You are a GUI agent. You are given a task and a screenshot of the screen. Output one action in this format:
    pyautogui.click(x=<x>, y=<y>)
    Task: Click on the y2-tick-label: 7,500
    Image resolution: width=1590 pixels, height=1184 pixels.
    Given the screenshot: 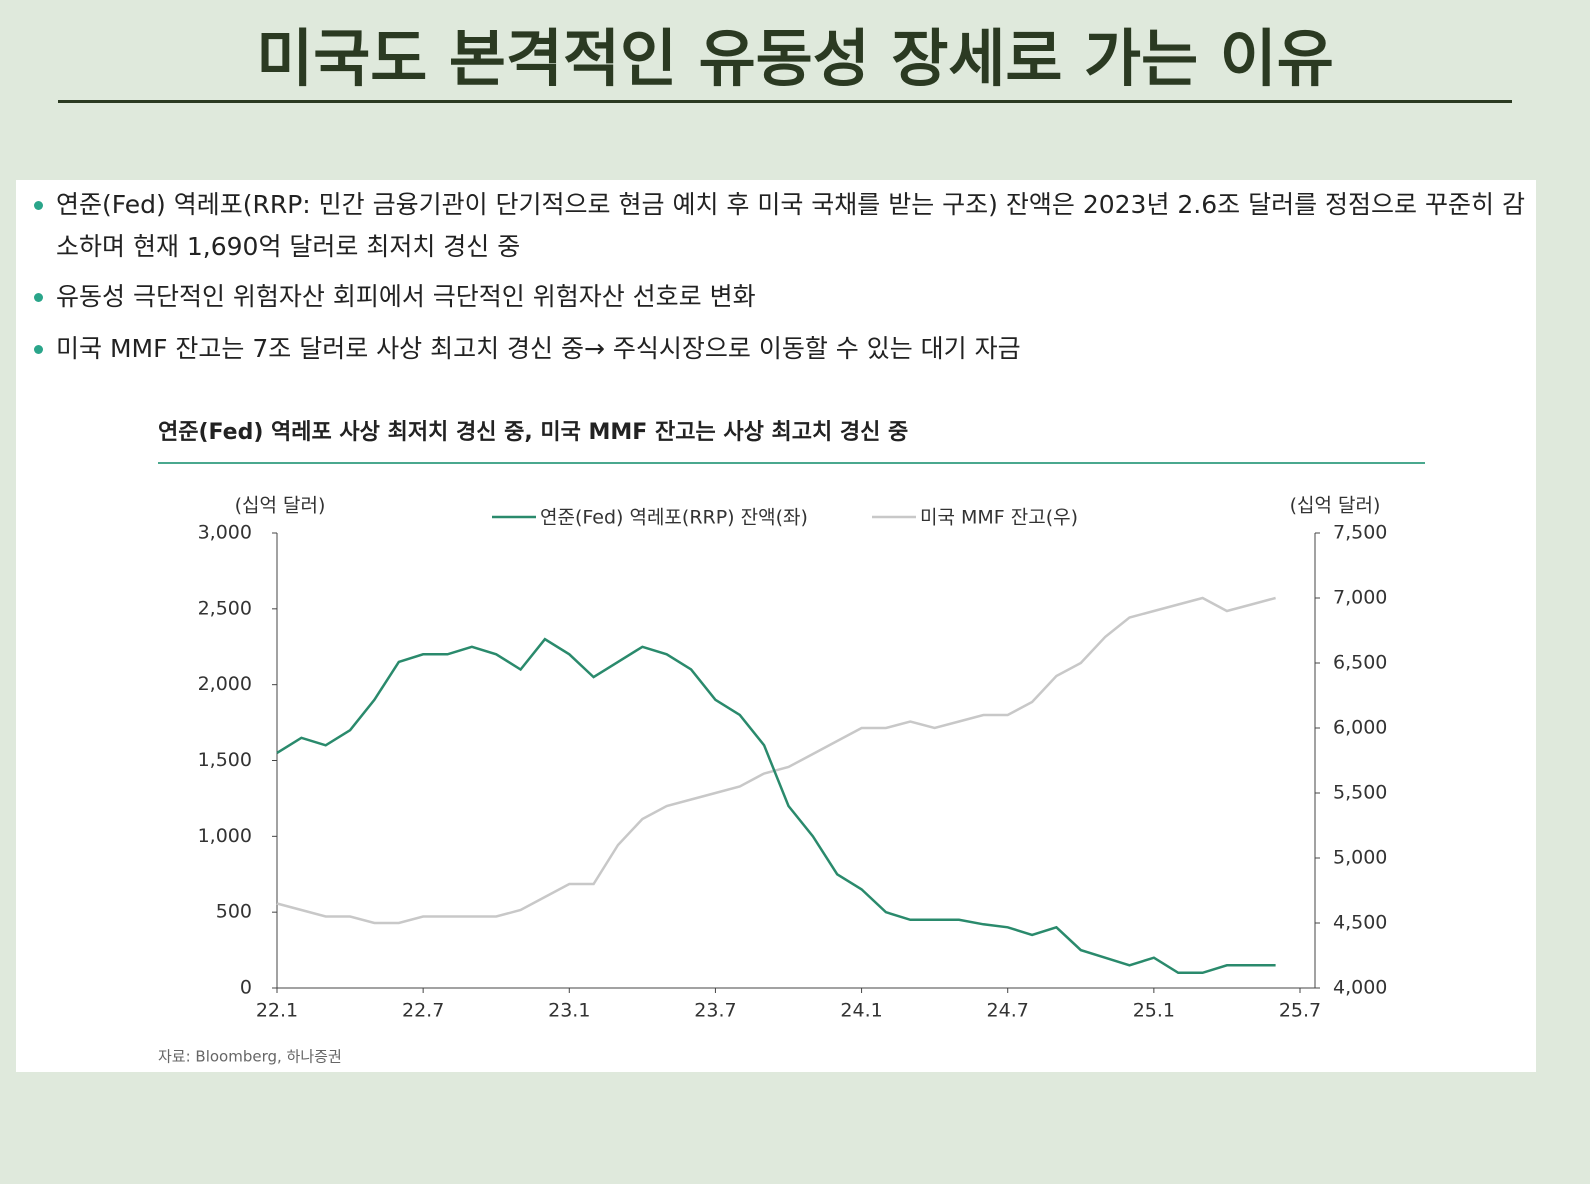 What is the action you would take?
    pyautogui.click(x=1360, y=533)
    